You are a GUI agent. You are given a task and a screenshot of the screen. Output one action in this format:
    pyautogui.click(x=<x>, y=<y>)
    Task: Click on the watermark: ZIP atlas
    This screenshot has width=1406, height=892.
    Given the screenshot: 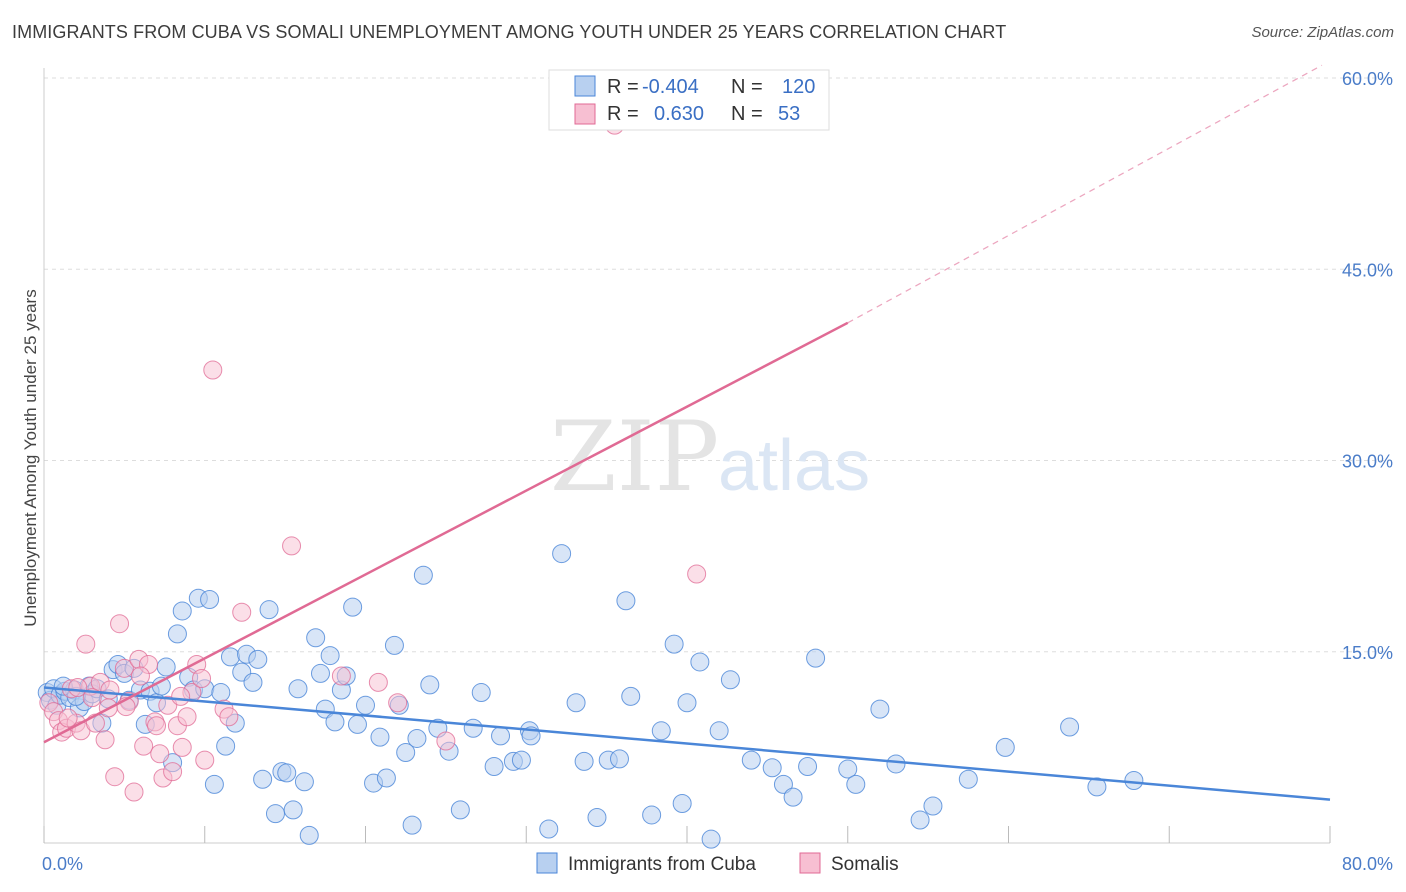 What is the action you would take?
    pyautogui.click(x=710, y=457)
    